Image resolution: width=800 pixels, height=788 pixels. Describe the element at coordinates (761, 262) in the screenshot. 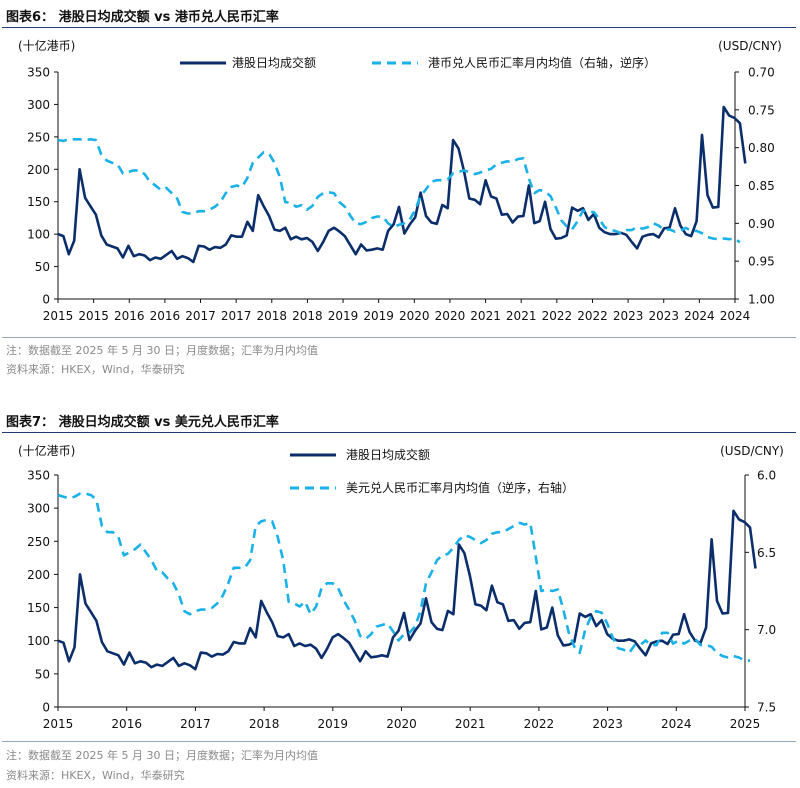

I see `right-tick-label: 0.95` at that location.